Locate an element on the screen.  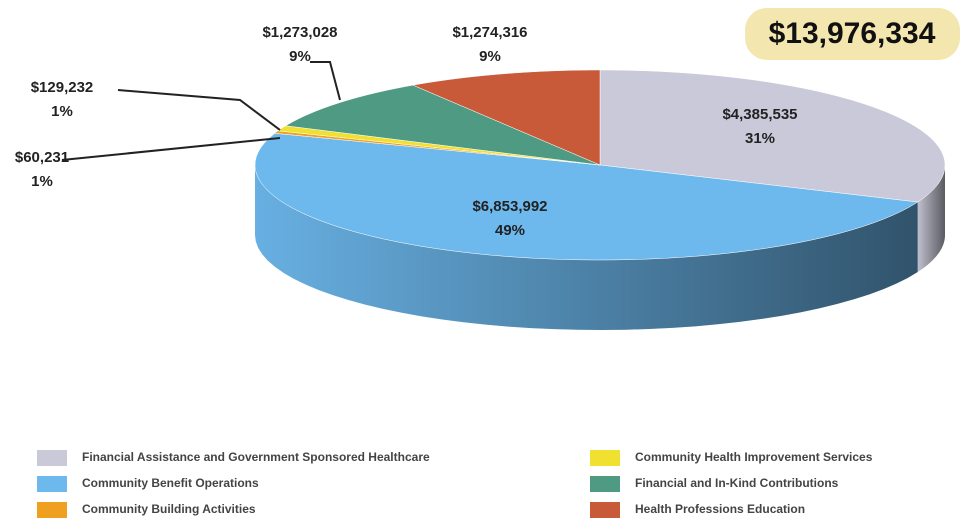
legend-label: Financial and In-Kind Contributions is located at coordinates (737, 483).